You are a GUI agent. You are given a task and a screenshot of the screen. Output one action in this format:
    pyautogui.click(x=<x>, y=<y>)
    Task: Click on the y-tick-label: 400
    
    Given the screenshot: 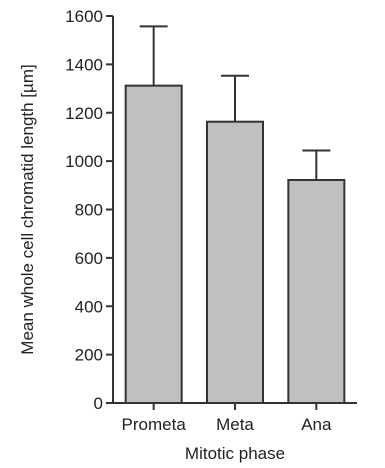 What is the action you would take?
    pyautogui.click(x=89, y=306)
    